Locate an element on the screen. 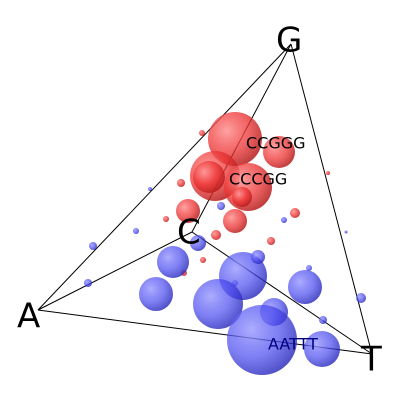 This screenshot has height=401, width=414. vertex-label-g: G is located at coordinates (289, 41).